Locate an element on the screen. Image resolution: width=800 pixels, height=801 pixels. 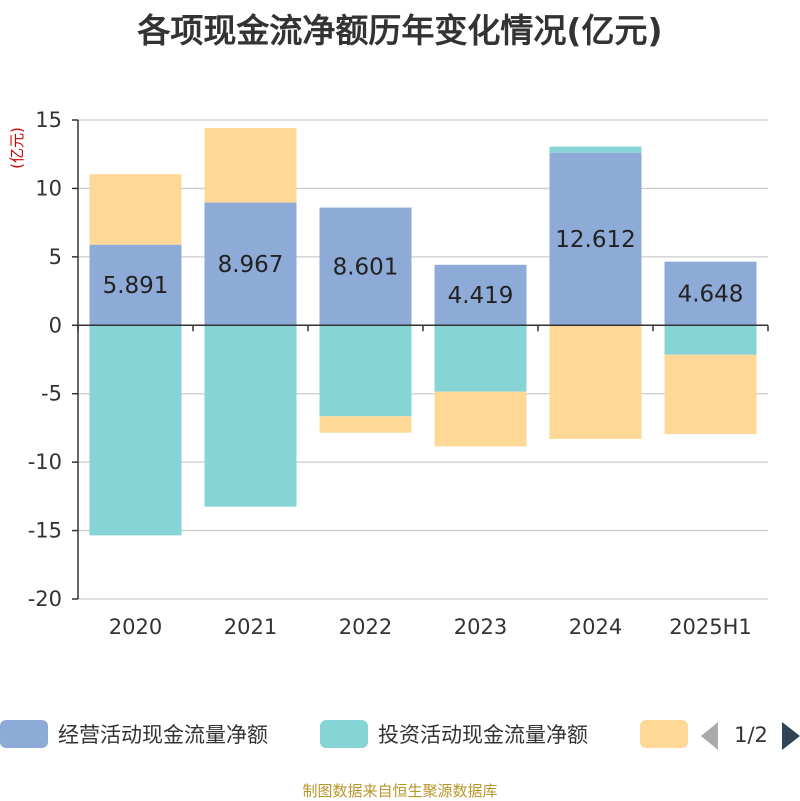
bar-value-label: 12.612 is located at coordinates (595, 240).